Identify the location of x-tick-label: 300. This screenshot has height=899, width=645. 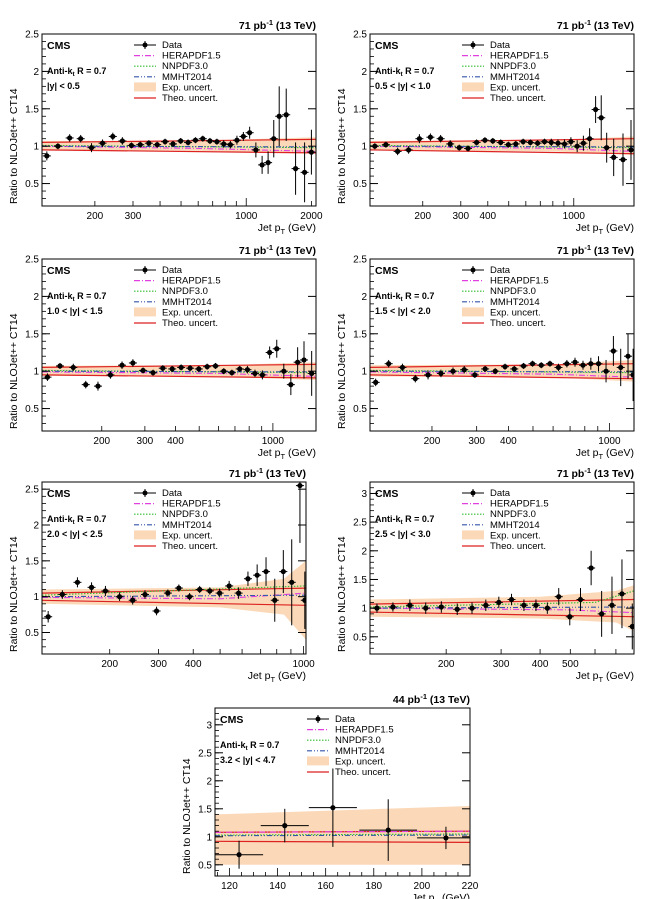
(145, 441).